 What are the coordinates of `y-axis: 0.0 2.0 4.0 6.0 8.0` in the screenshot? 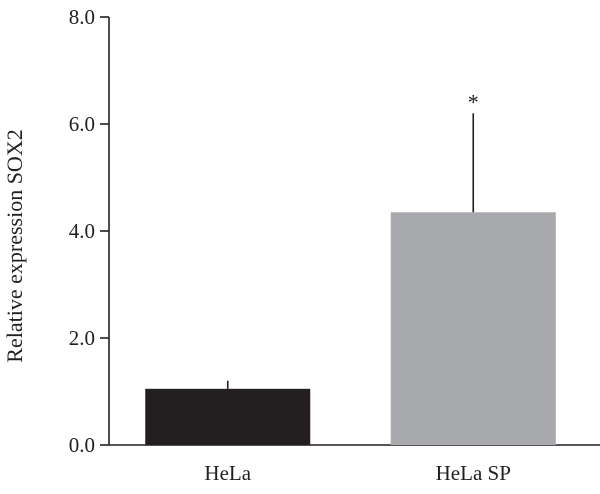 It's located at (89, 231).